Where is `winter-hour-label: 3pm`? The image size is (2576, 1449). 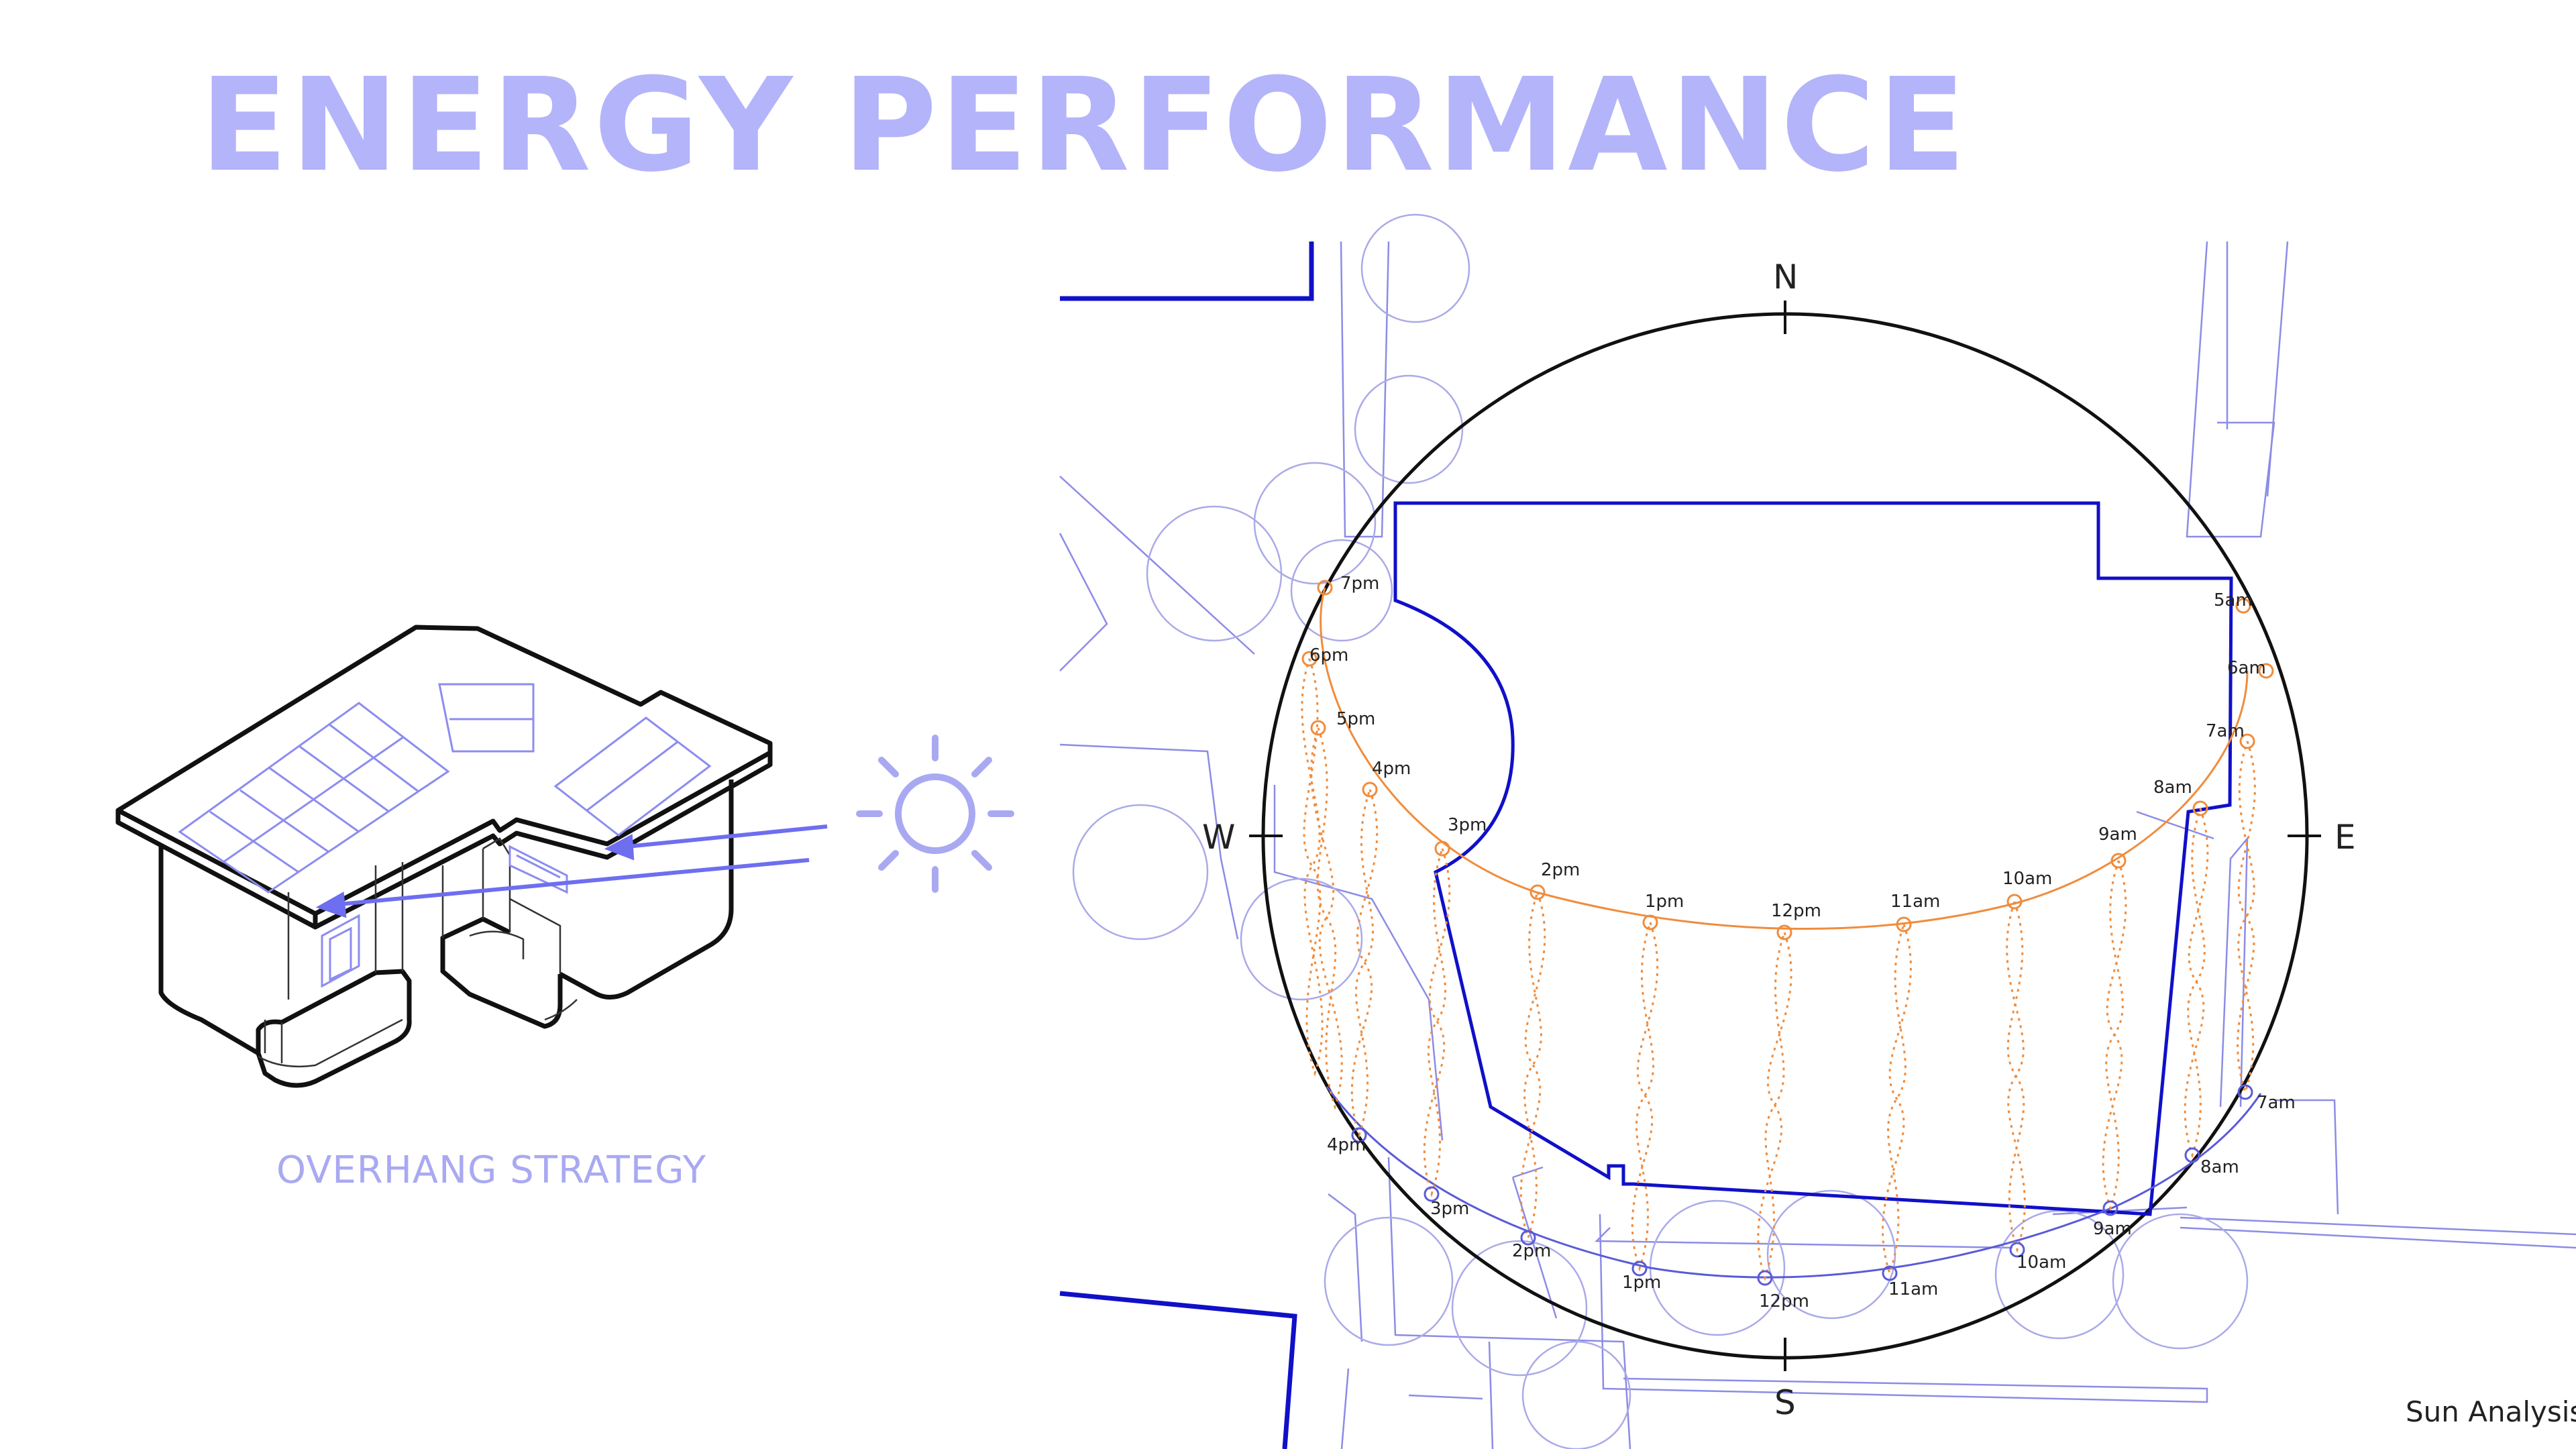 winter-hour-label: 3pm is located at coordinates (1449, 1209).